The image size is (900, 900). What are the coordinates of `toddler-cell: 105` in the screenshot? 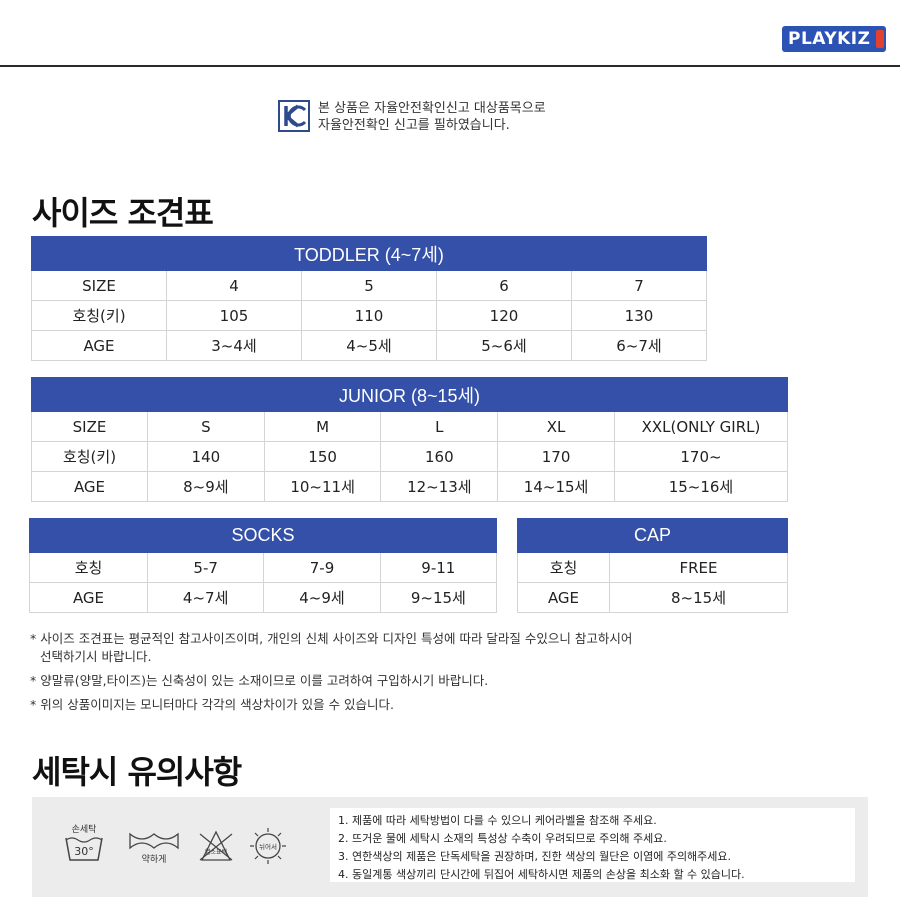 It's located at (234, 315).